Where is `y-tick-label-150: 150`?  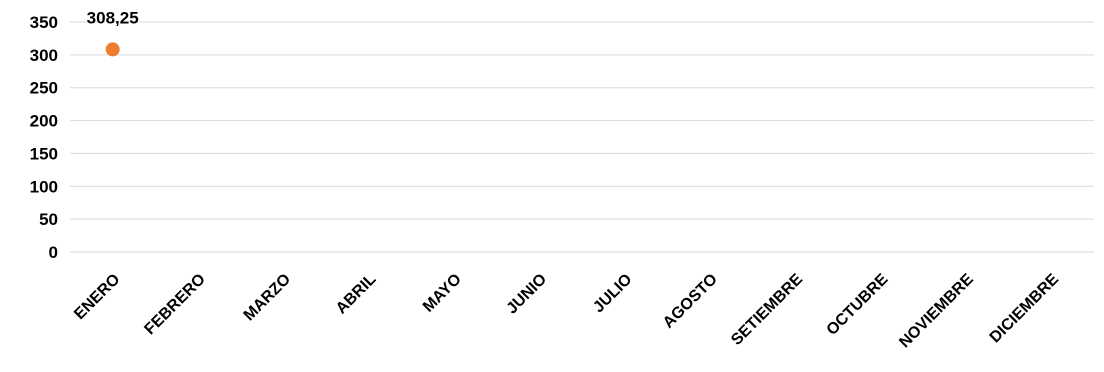 y-tick-label-150: 150 is located at coordinates (44, 153).